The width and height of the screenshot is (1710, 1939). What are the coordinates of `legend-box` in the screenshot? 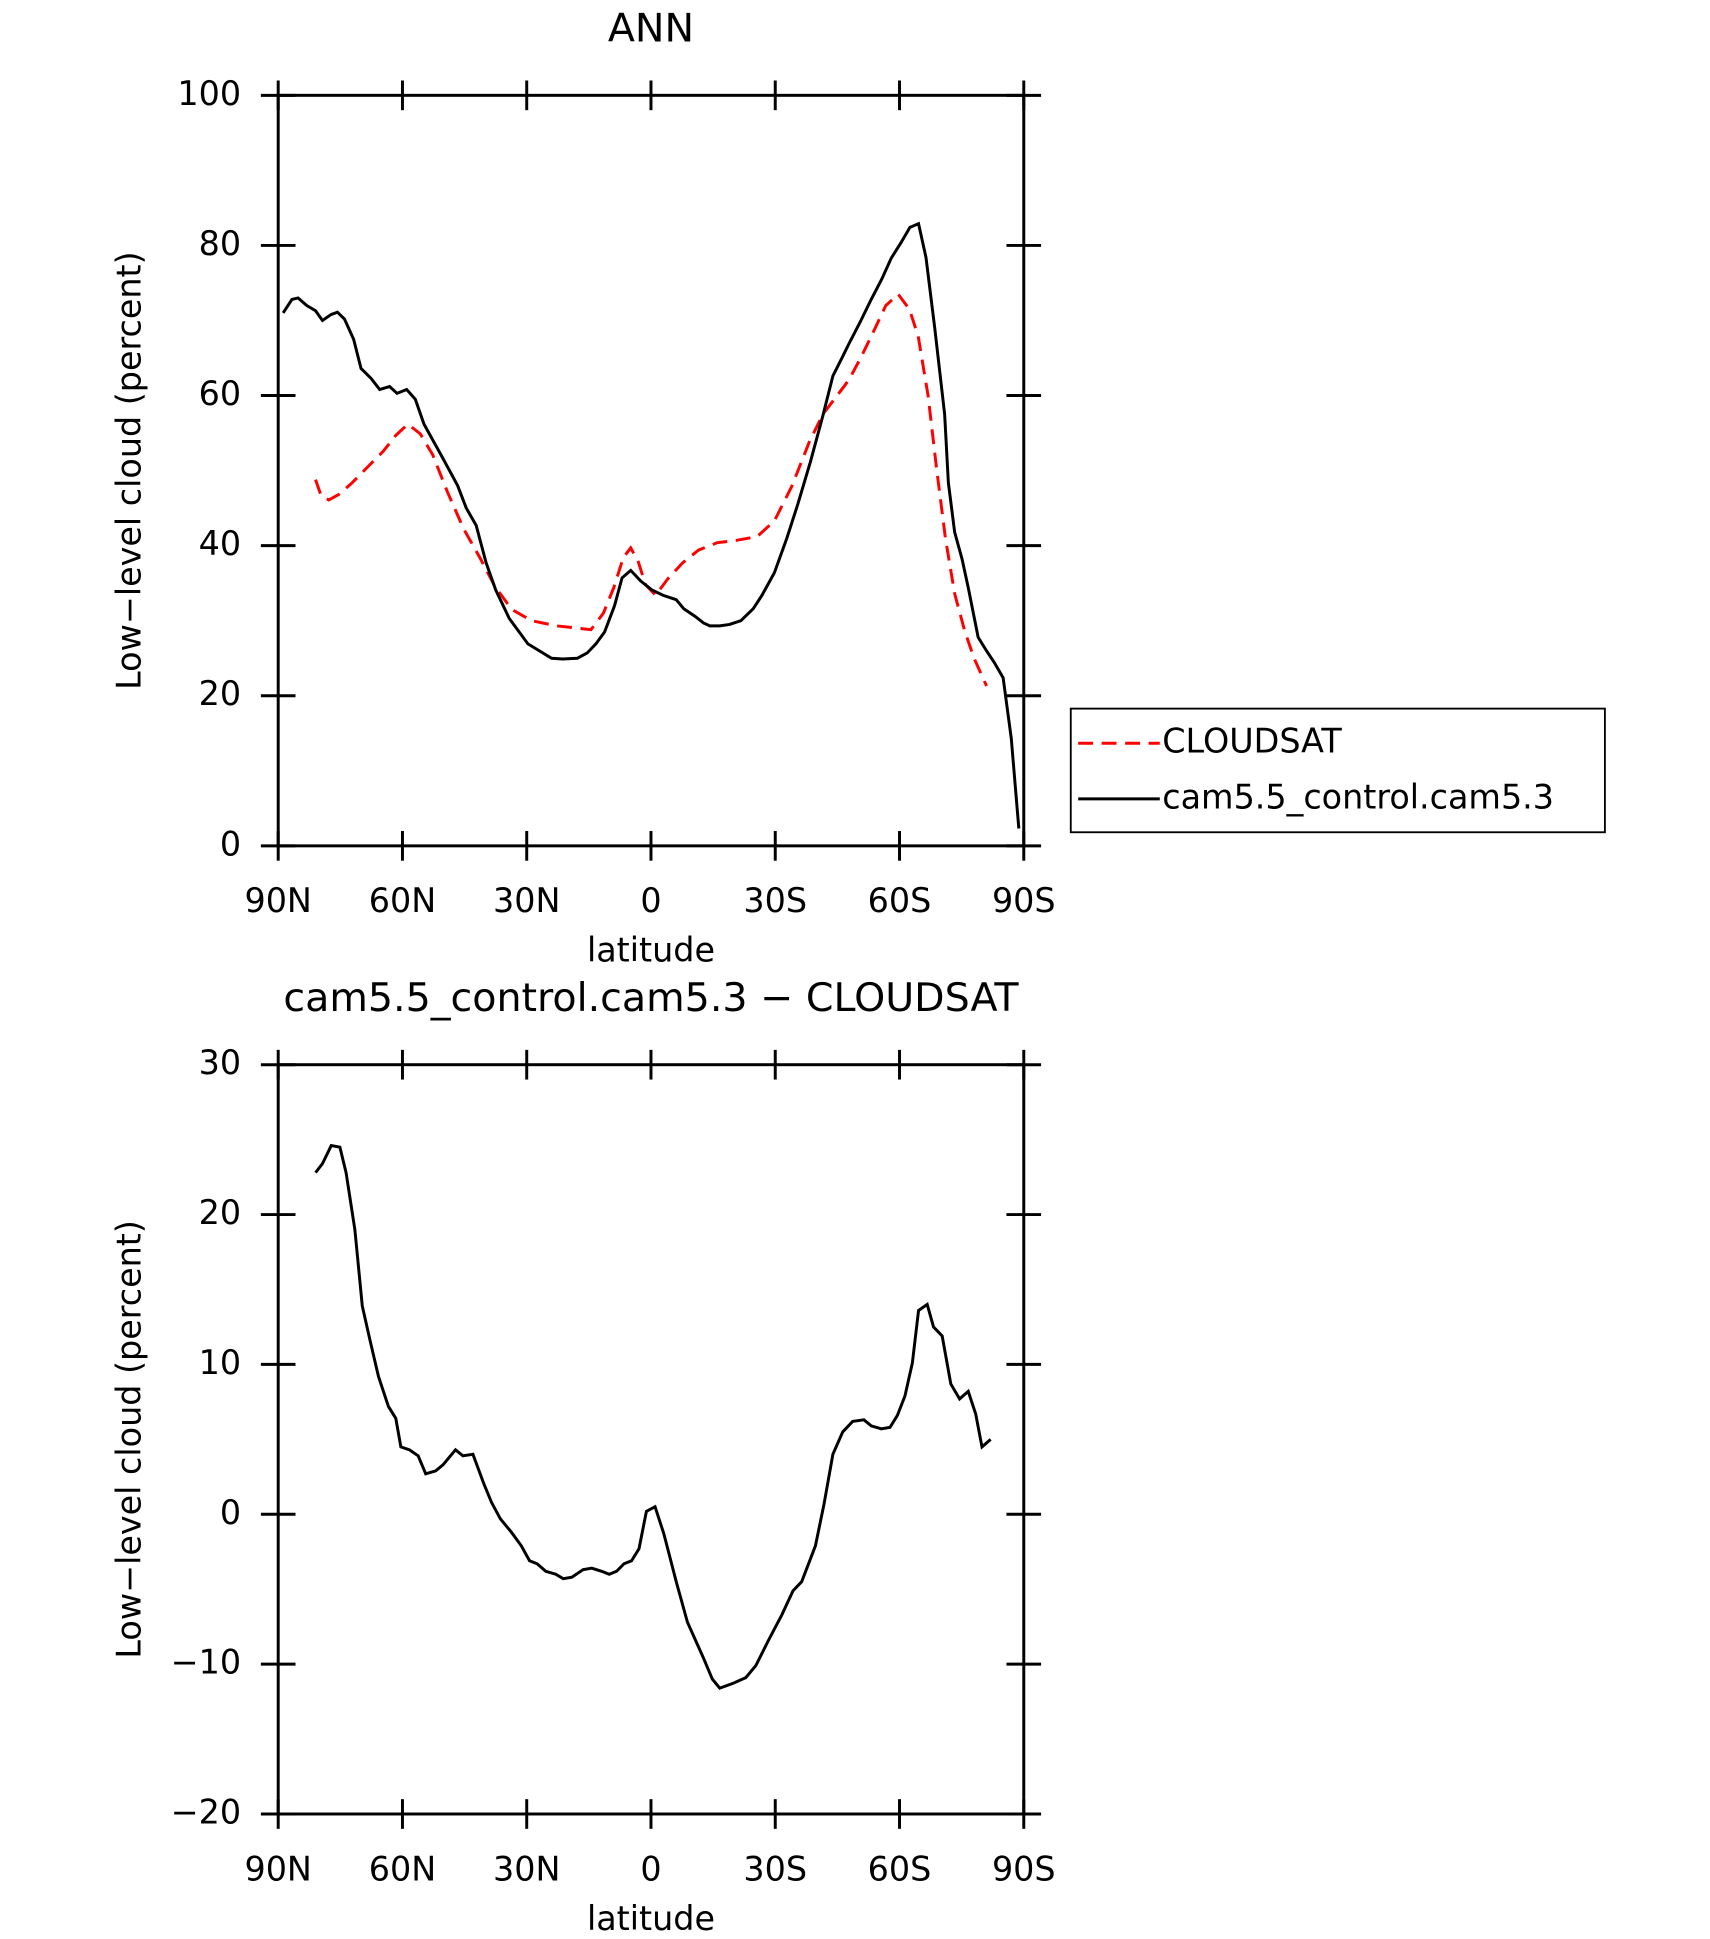 It's located at (1337, 770).